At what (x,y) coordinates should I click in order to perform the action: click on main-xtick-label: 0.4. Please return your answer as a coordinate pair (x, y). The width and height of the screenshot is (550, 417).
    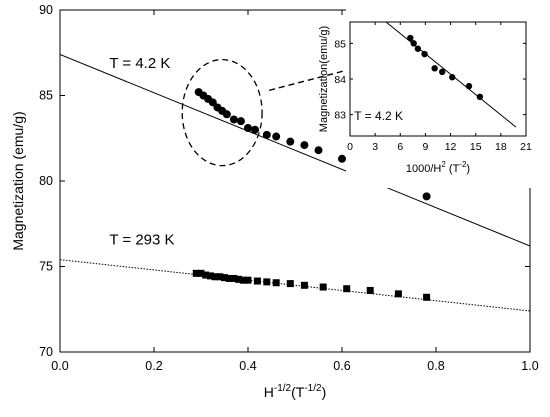
    Looking at the image, I should click on (247, 366).